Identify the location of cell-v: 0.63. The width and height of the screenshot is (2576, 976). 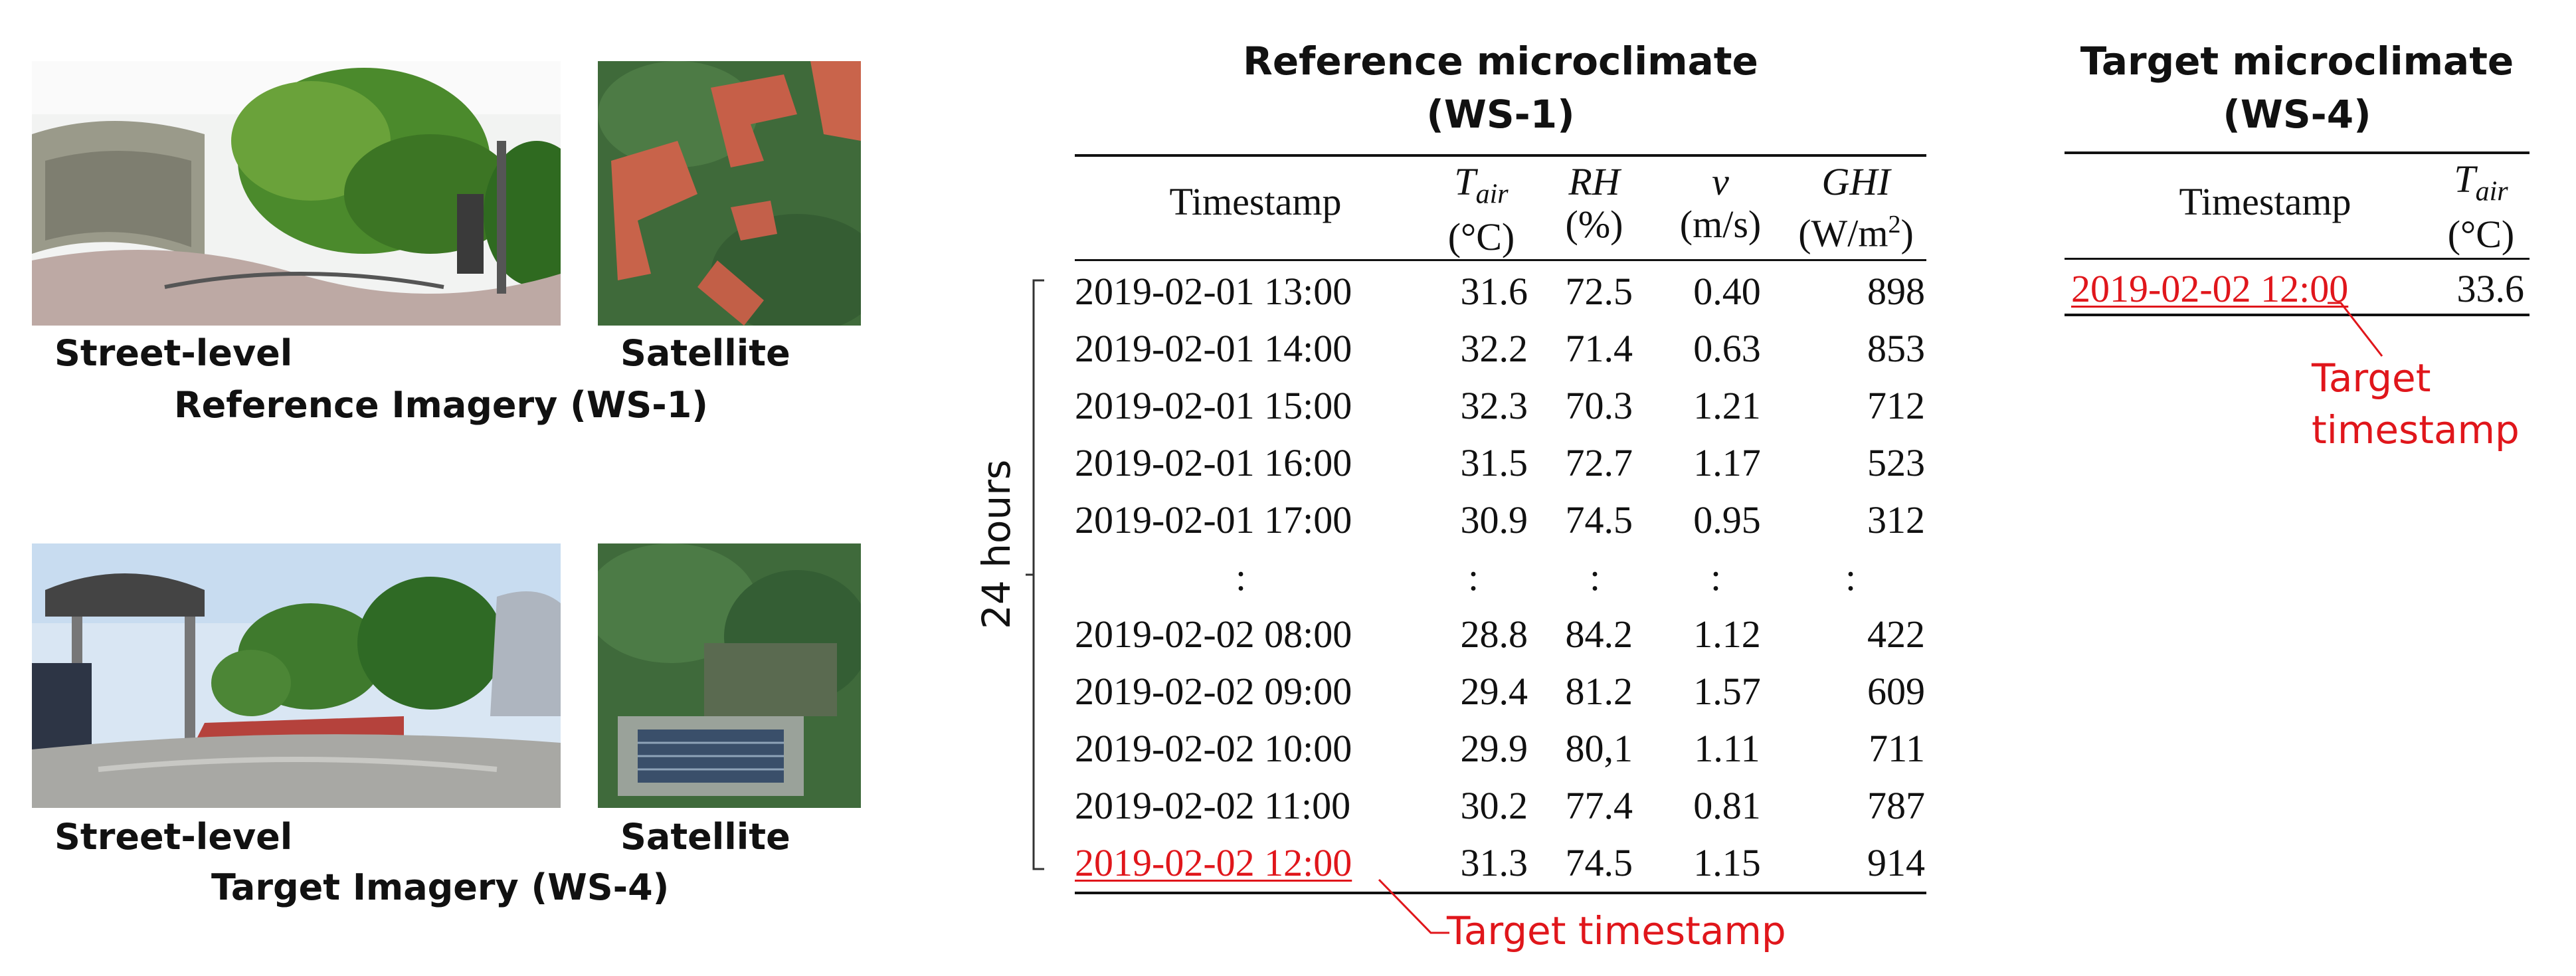
(1727, 348).